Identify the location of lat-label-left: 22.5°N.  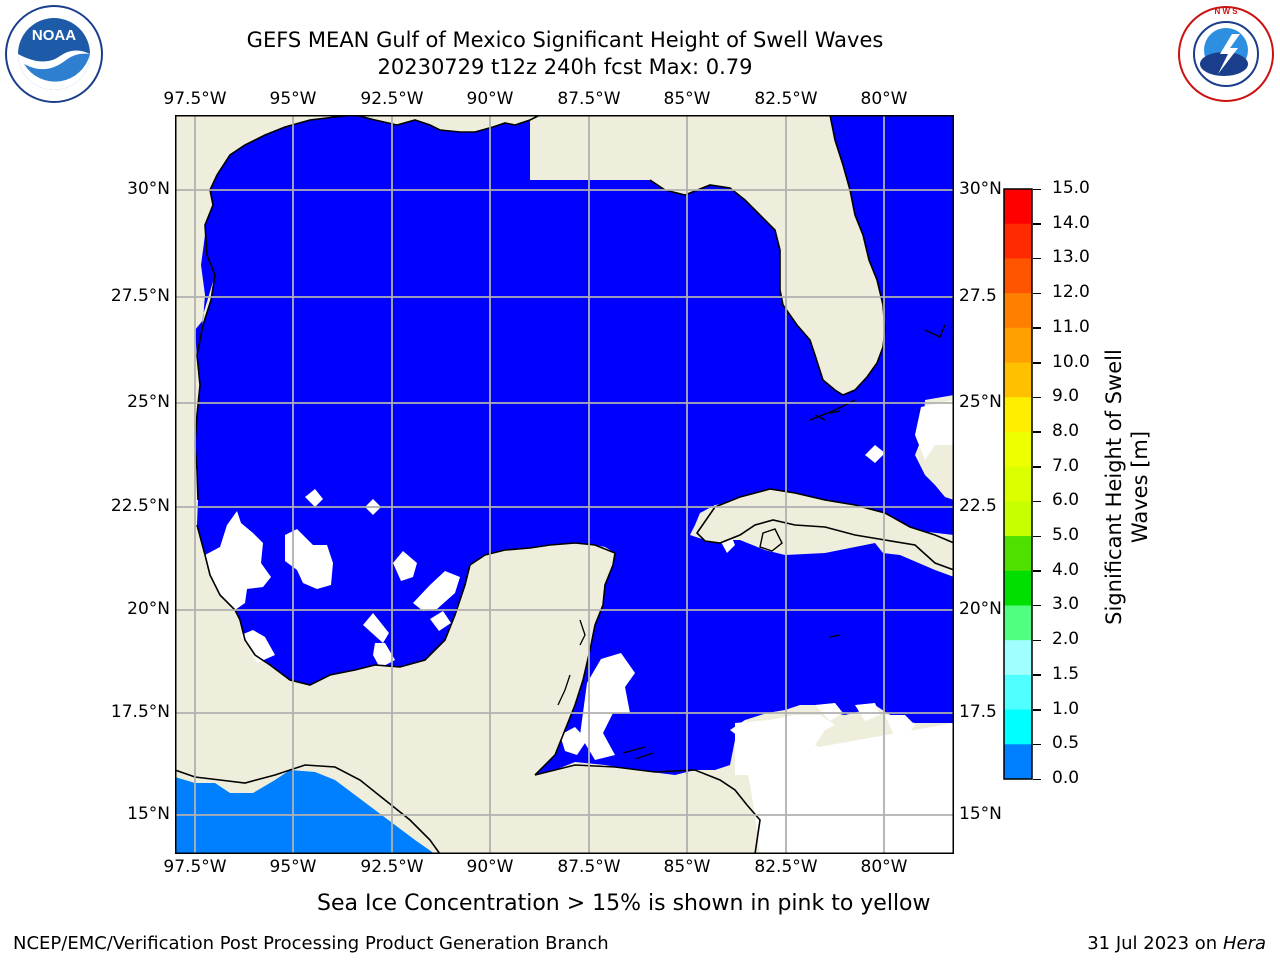
(140, 506).